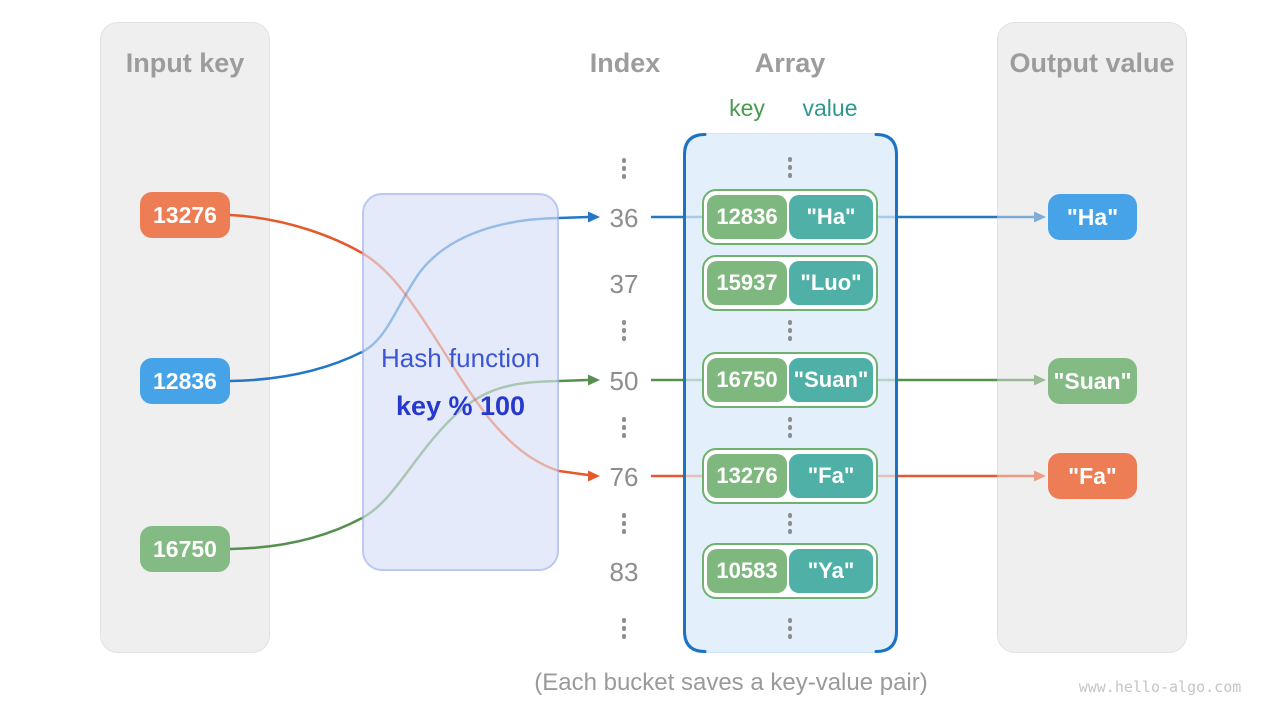 The width and height of the screenshot is (1280, 720). I want to click on hash-curve-blue-faded, so click(460, 285).